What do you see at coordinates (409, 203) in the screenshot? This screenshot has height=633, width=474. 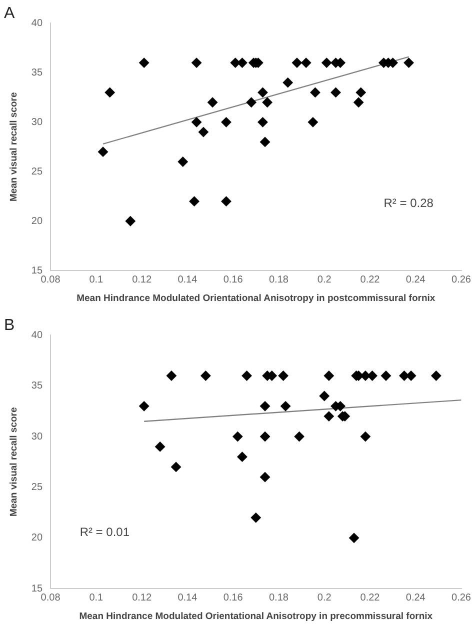 I see `annotation: R² = 0.28` at bounding box center [409, 203].